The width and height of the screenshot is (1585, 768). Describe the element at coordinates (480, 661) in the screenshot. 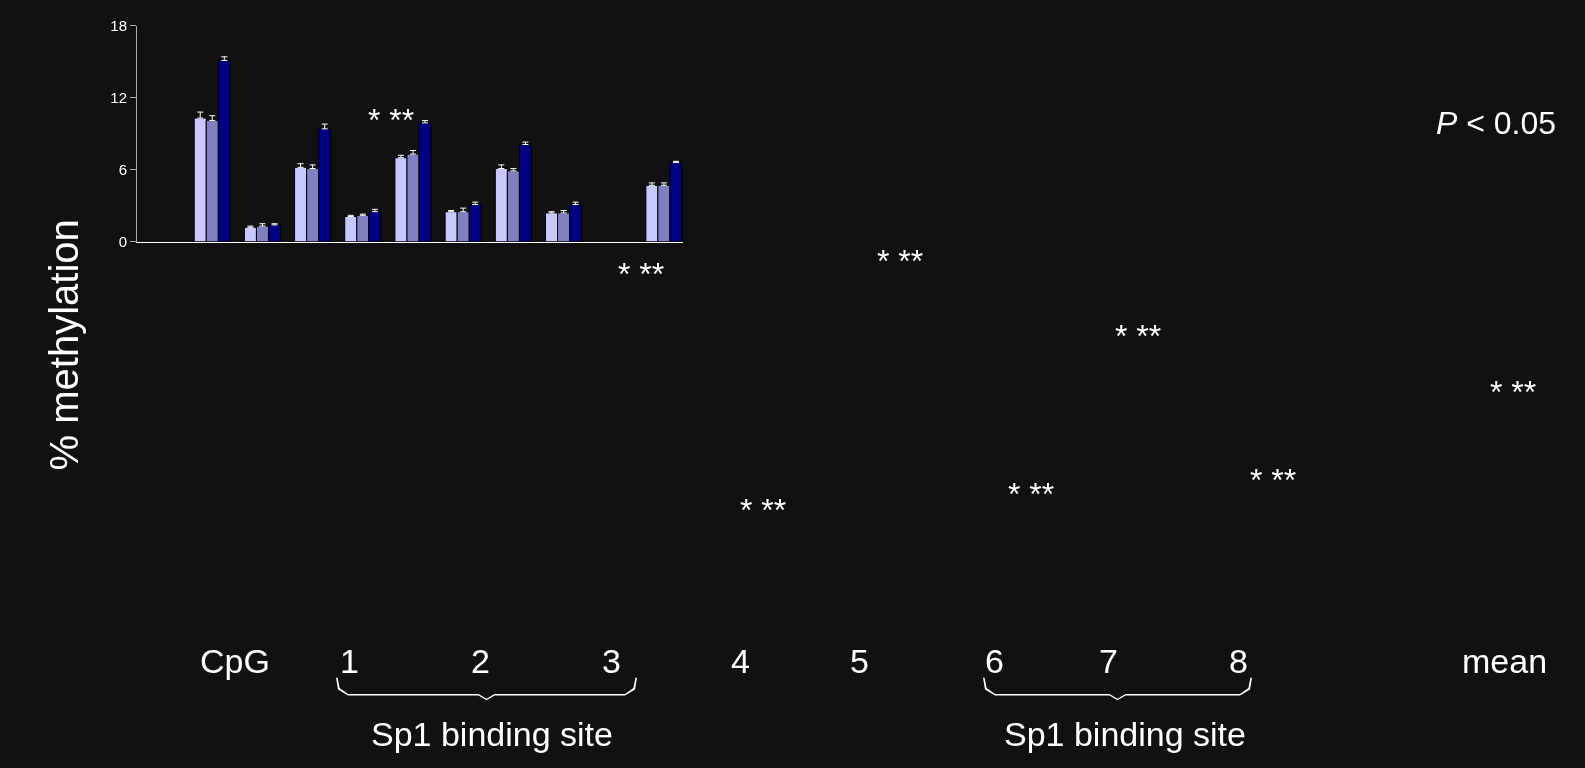

I see `text: 2` at that location.